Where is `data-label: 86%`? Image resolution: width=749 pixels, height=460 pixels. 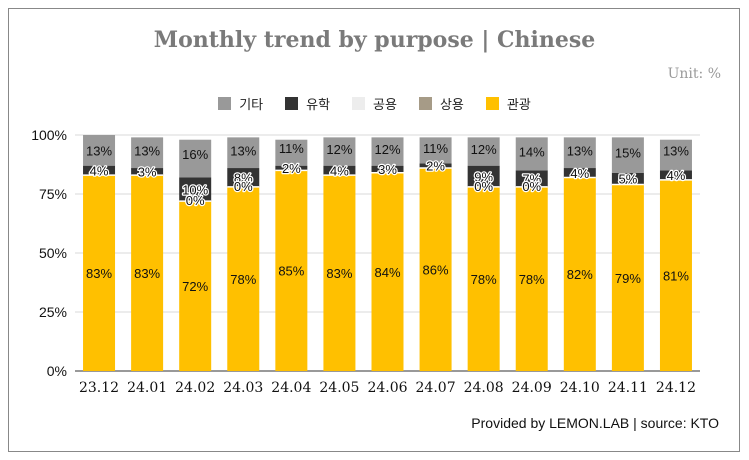 data-label: 86% is located at coordinates (436, 270).